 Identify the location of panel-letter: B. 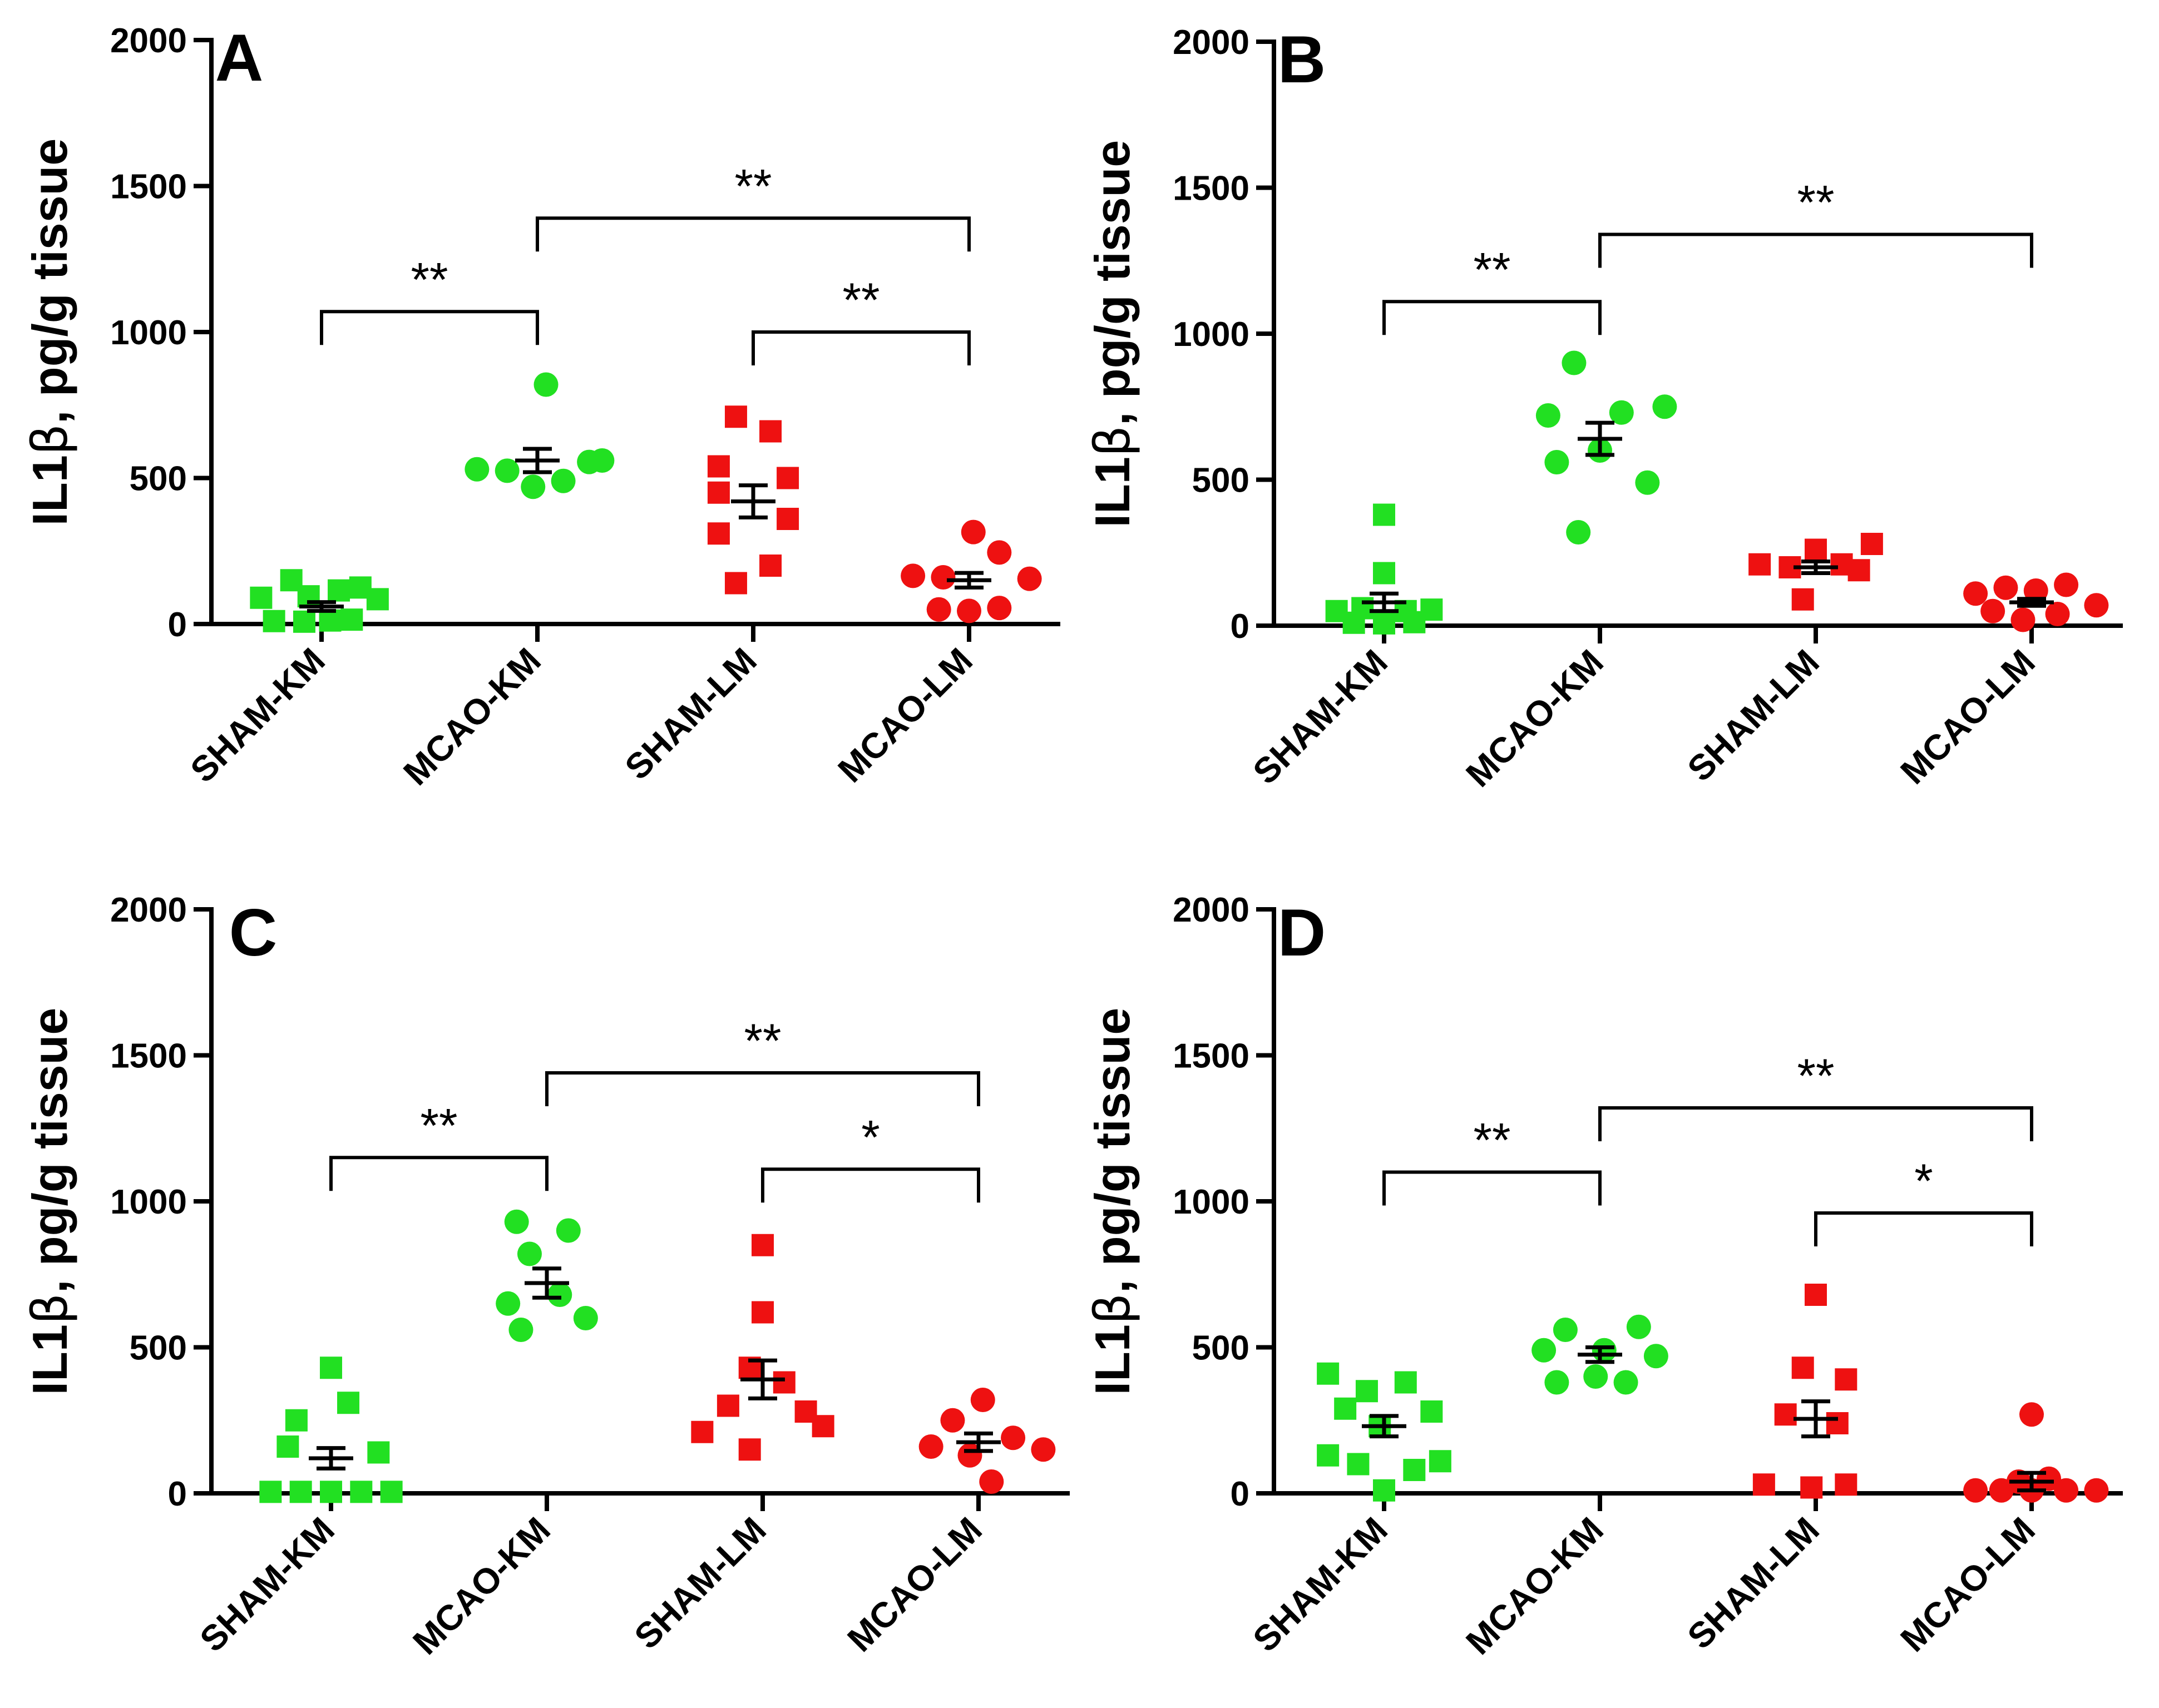
(1302, 59).